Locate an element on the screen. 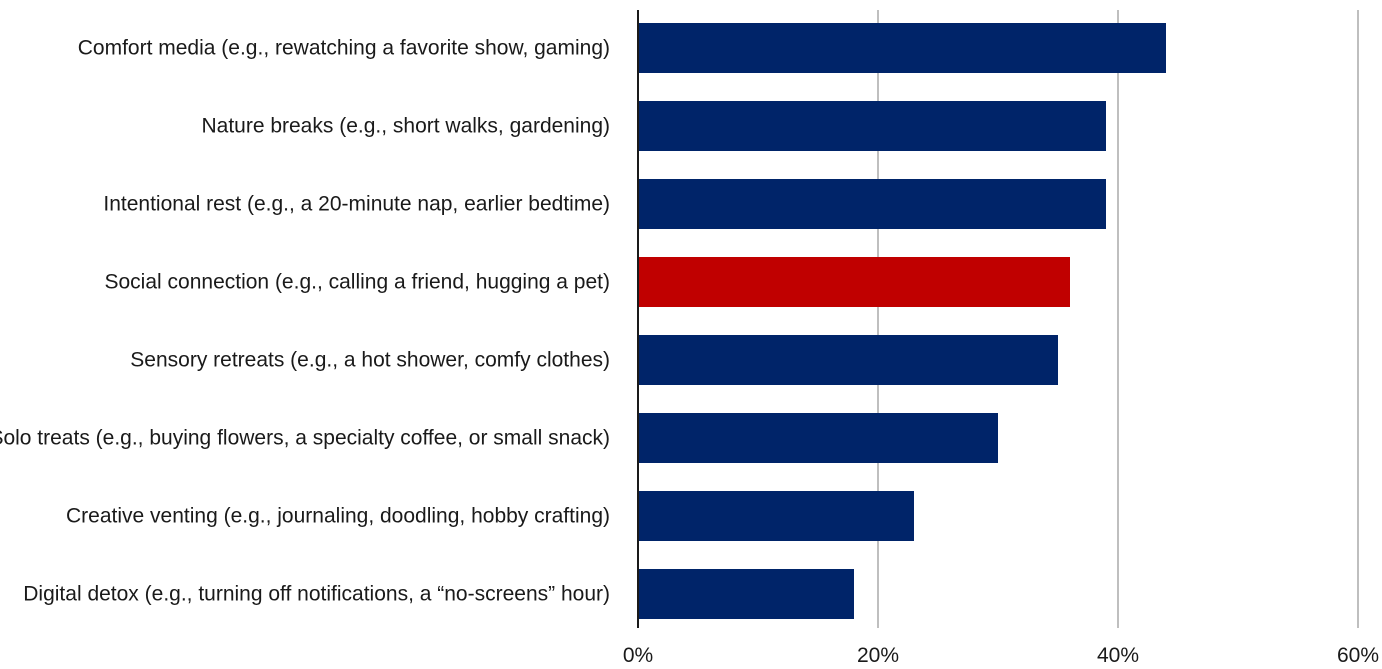 The height and width of the screenshot is (669, 1382). x-axis-ticks: 0% 20% 40% 60% is located at coordinates (1001, 655).